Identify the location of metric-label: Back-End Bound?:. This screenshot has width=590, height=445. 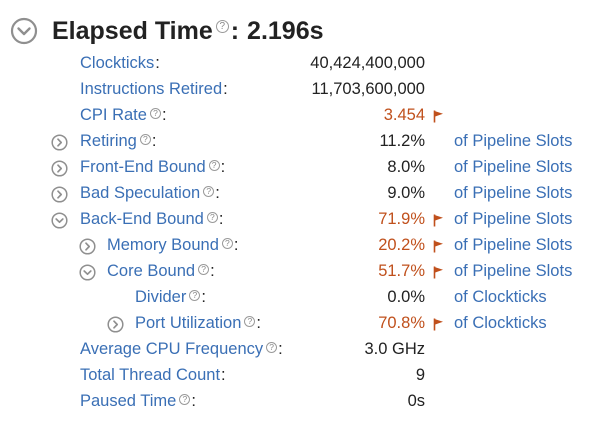
(151, 219).